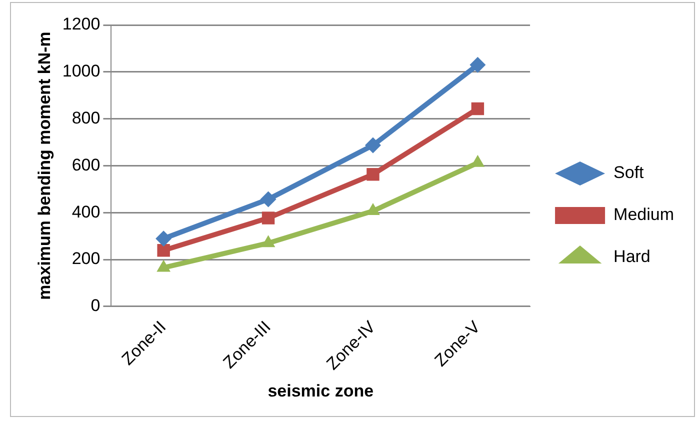 This screenshot has height=421, width=698. I want to click on y-tick-label: 0, so click(95, 306).